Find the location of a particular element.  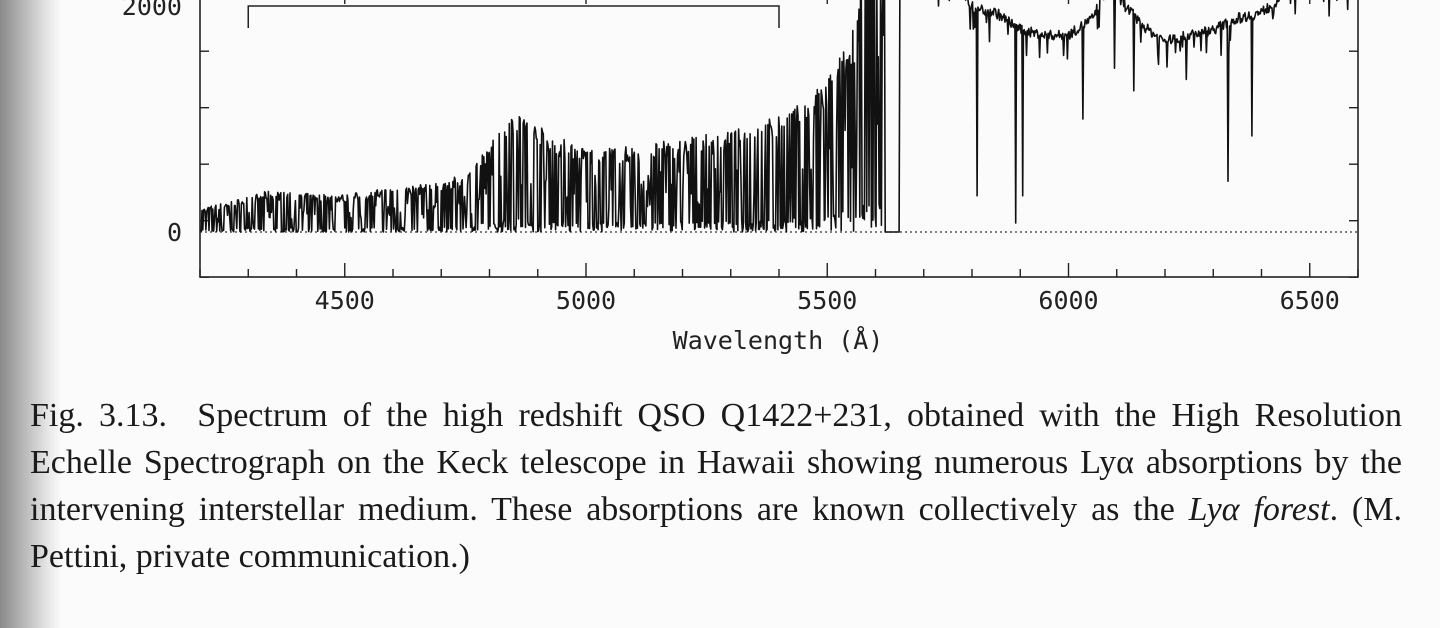

x-axis-label: Wavelength (Å) is located at coordinates (778, 340).